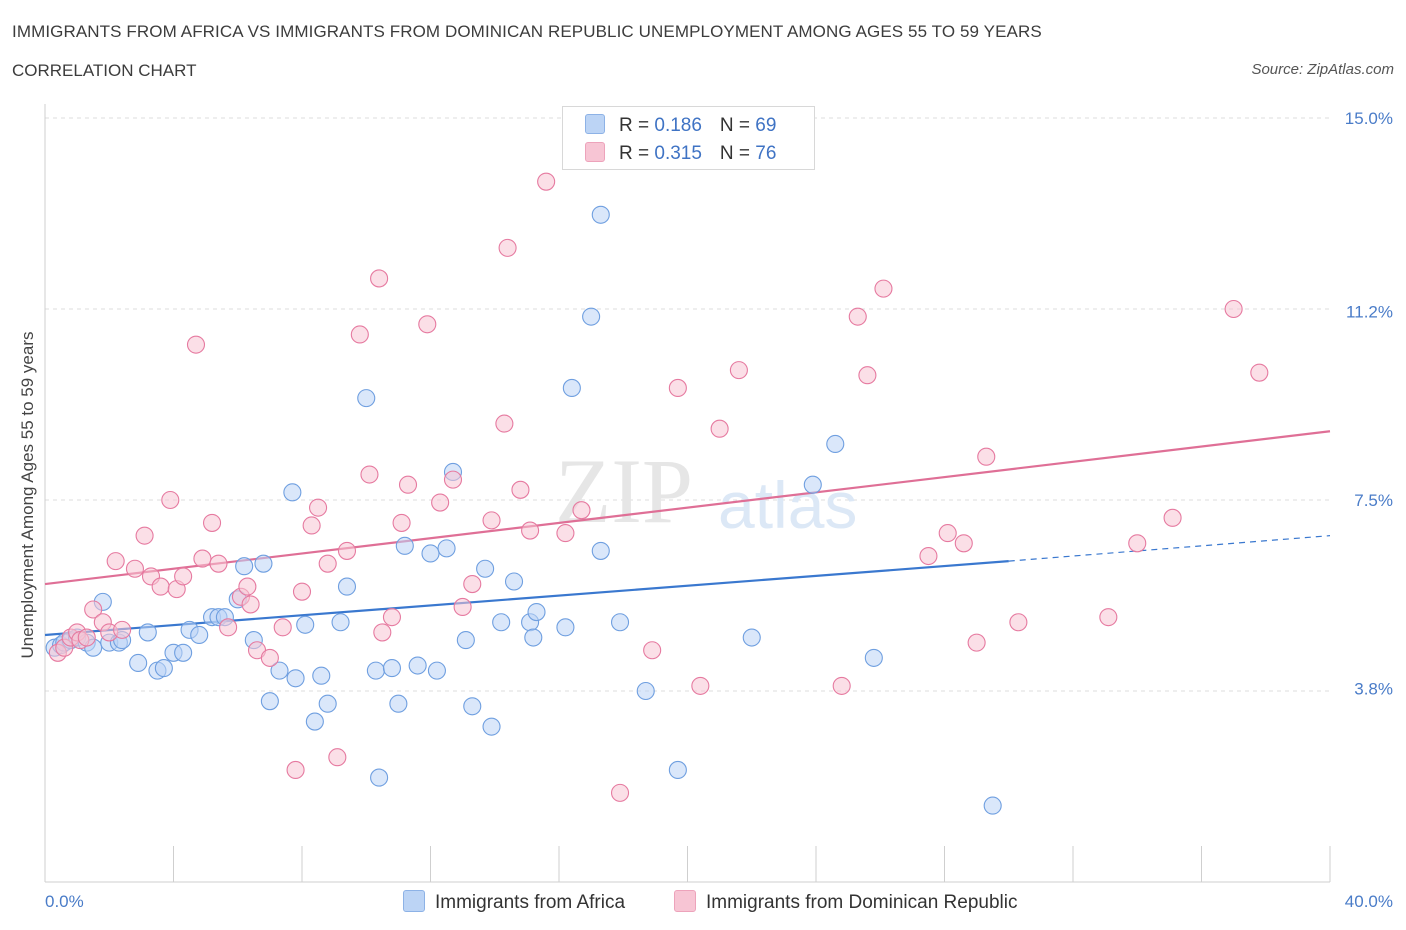 The width and height of the screenshot is (1406, 930). I want to click on x-tick-label: 40.0%, so click(1369, 901).